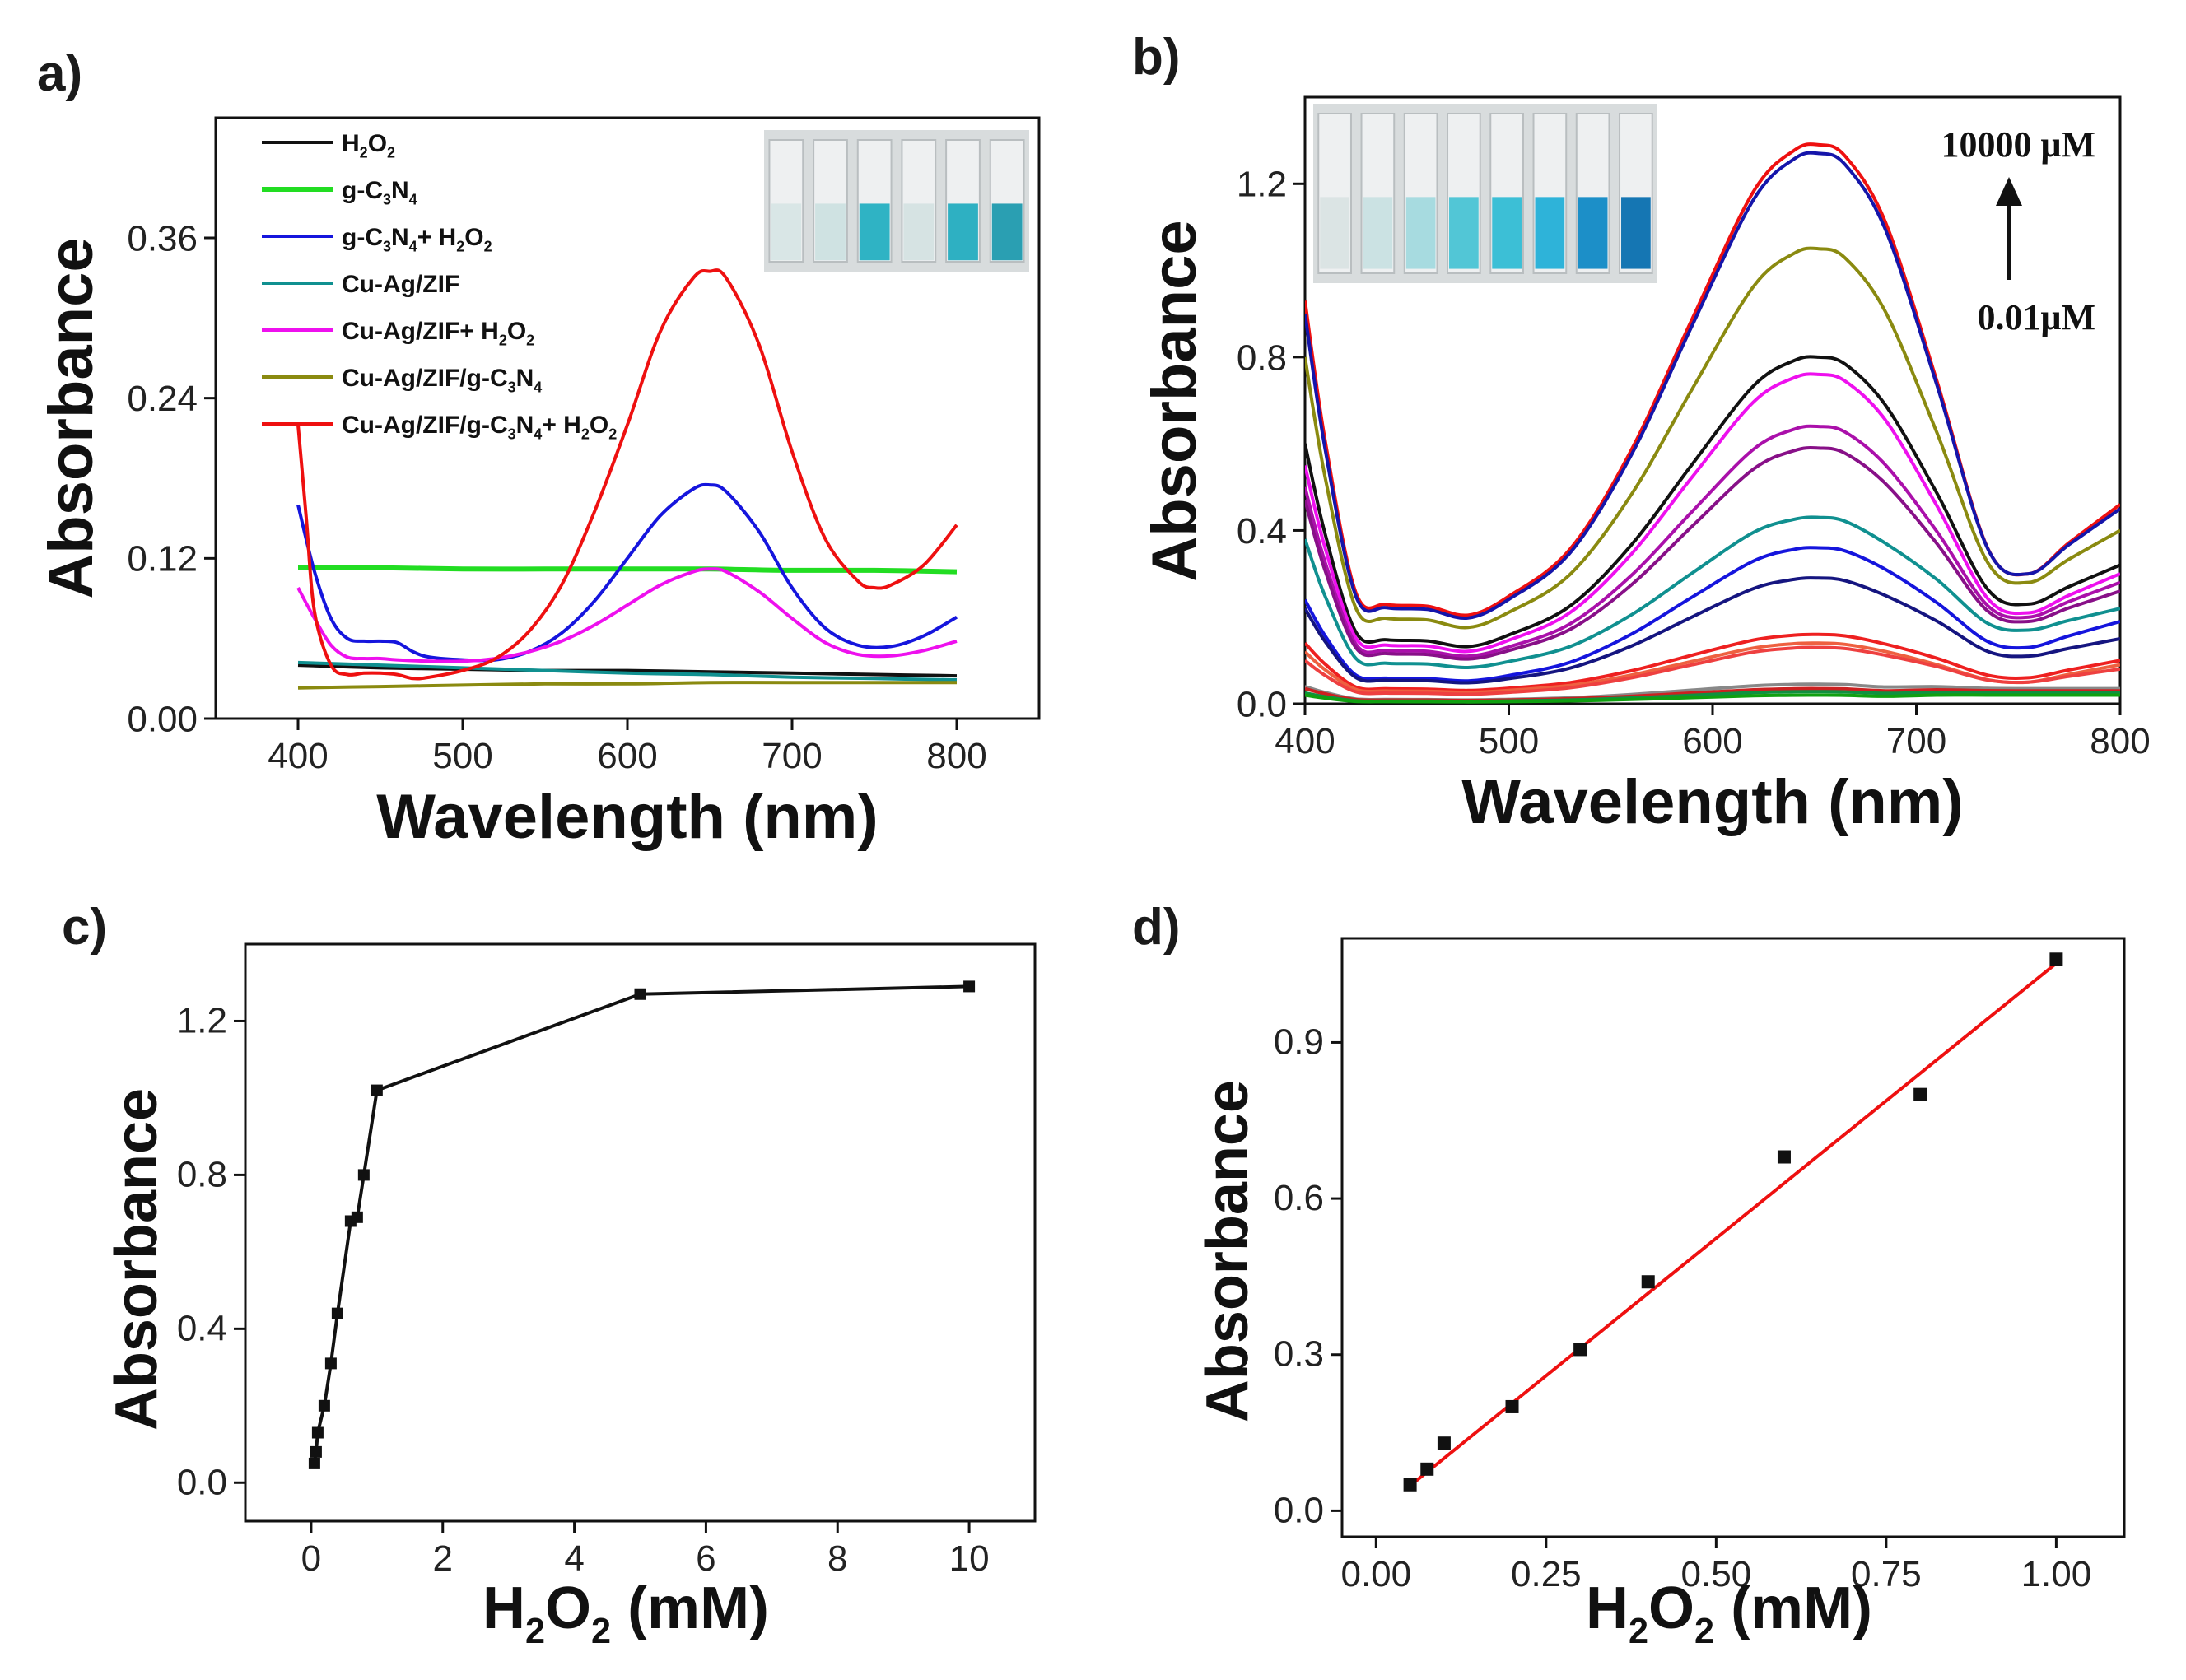  Describe the element at coordinates (1733, 1224) in the screenshot. I see `fit-line` at that location.